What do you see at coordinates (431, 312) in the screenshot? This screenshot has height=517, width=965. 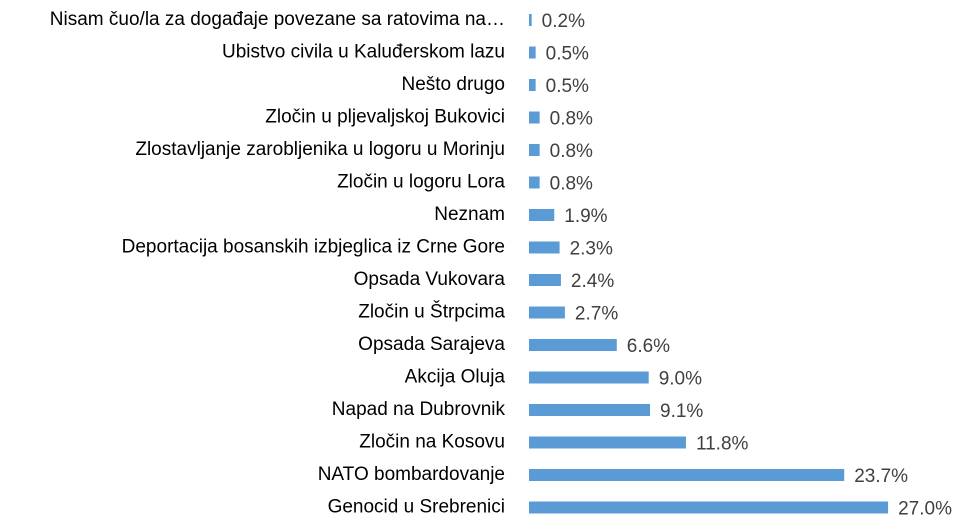 I see `category-label: Zločin u Štrpcima` at bounding box center [431, 312].